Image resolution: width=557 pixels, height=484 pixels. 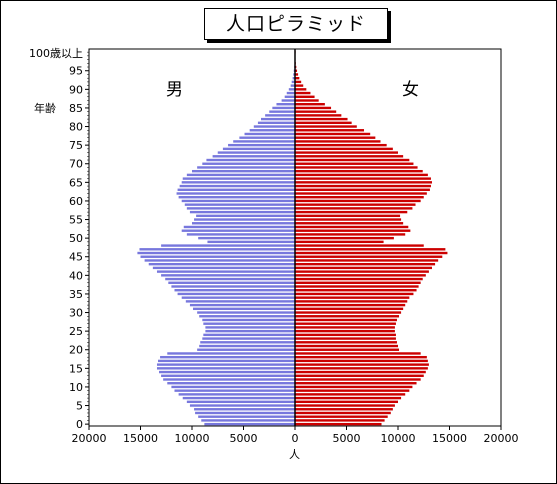 What do you see at coordinates (140, 438) in the screenshot?
I see `x-tick-label-1: 15000` at bounding box center [140, 438].